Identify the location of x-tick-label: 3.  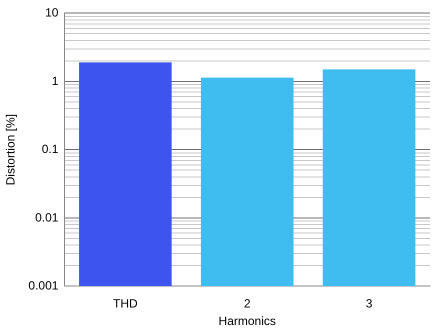
(369, 303).